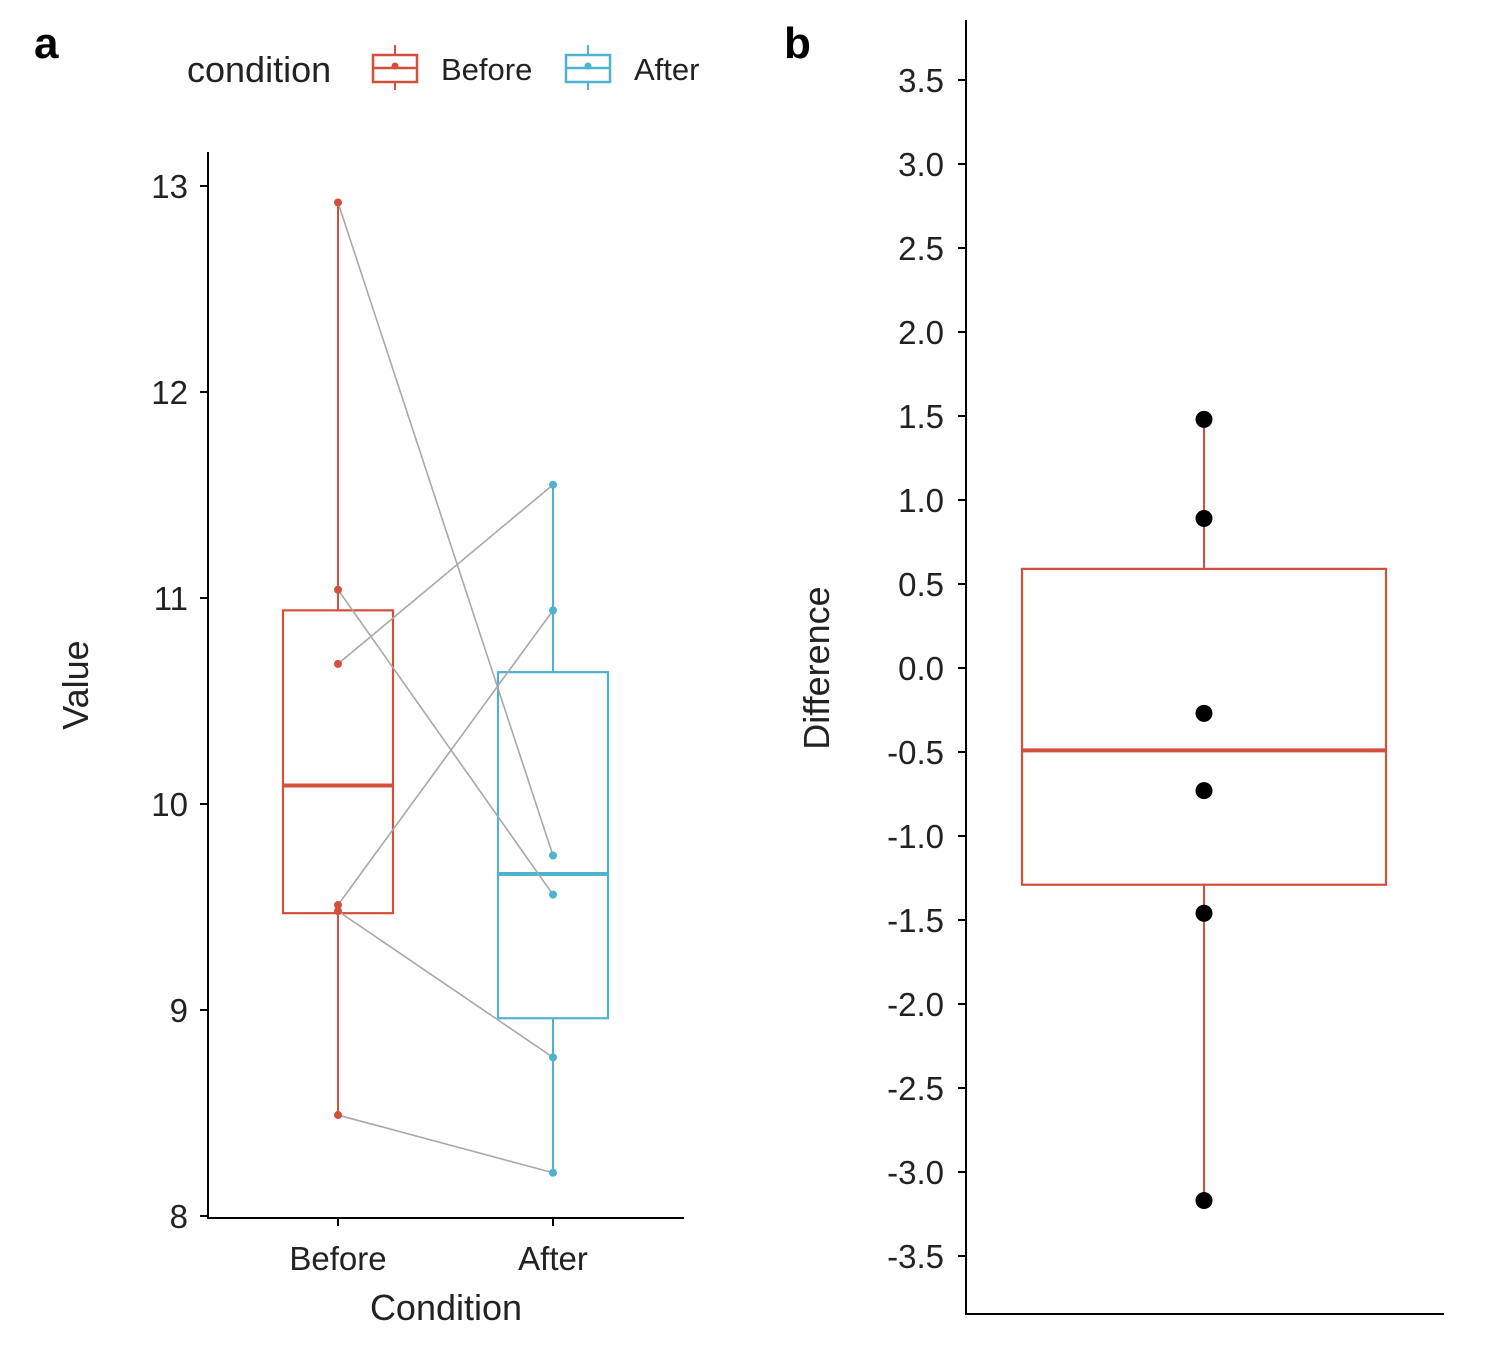 The height and width of the screenshot is (1350, 1489). I want to click on y-tick-label: 12, so click(169, 392).